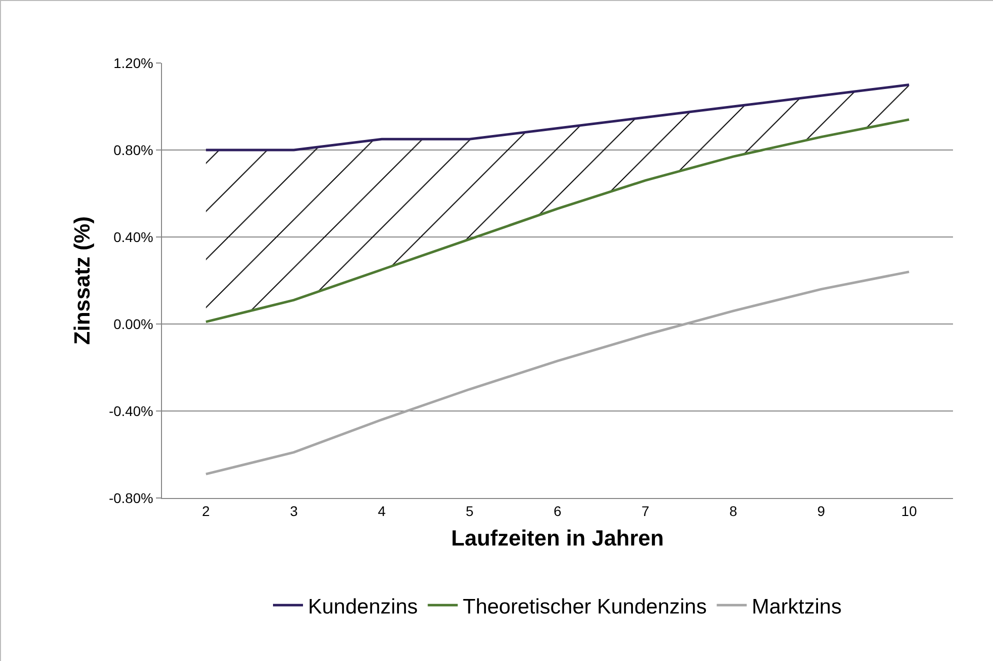  Describe the element at coordinates (733, 510) in the screenshot. I see `x-tick-label: 8` at that location.